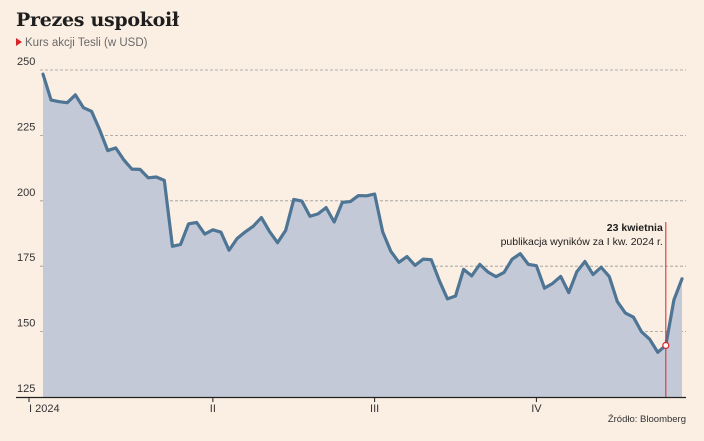 The image size is (704, 441). Describe the element at coordinates (26, 389) in the screenshot. I see `y-tick-label-125: 125` at that location.